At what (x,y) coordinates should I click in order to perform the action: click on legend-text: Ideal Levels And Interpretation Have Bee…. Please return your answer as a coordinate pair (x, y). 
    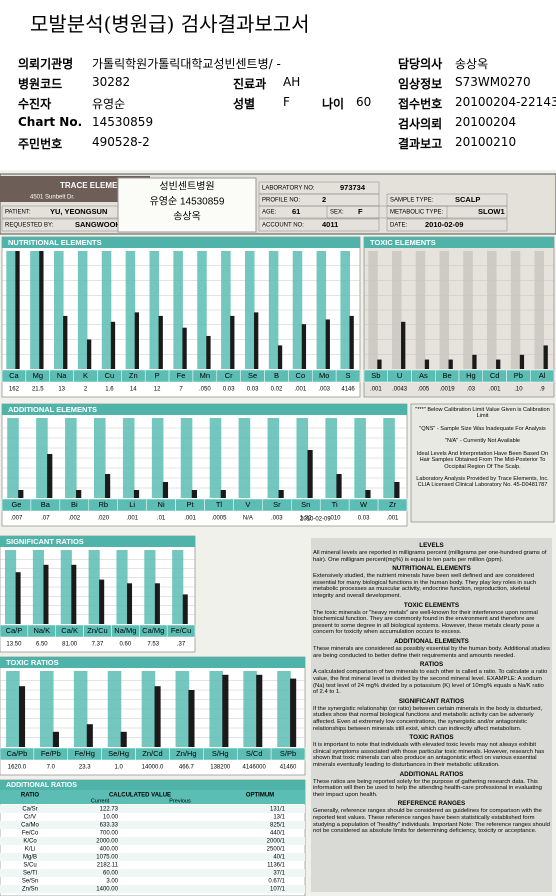
    Looking at the image, I should click on (482, 460).